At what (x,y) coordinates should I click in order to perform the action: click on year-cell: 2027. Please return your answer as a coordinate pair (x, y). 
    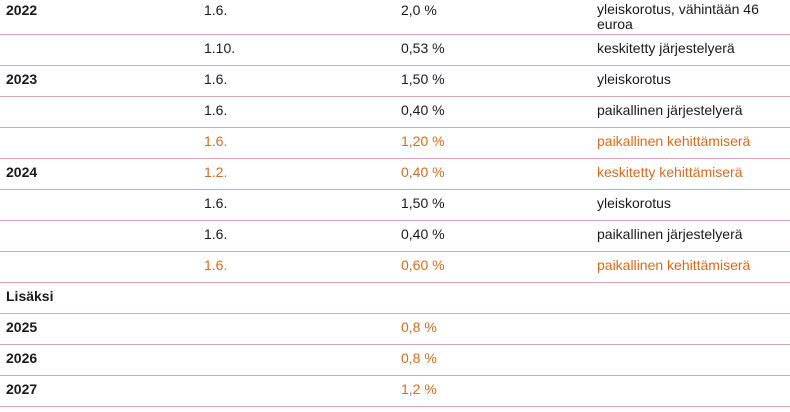
    Looking at the image, I should click on (98, 391).